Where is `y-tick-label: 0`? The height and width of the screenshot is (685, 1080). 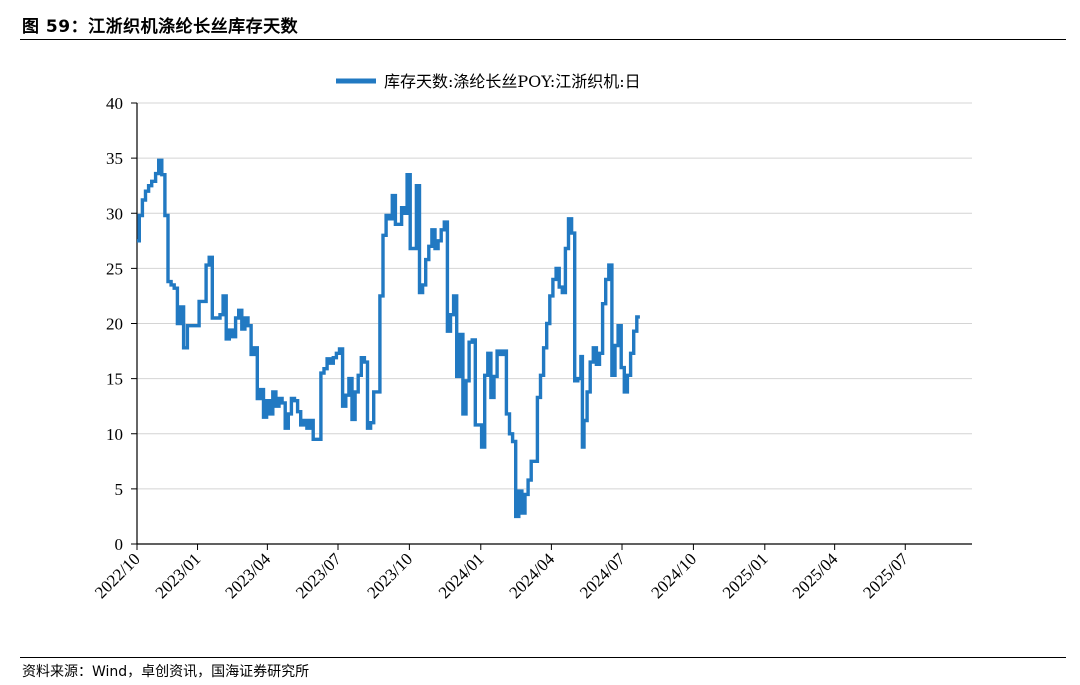
y-tick-label: 0 is located at coordinates (119, 544).